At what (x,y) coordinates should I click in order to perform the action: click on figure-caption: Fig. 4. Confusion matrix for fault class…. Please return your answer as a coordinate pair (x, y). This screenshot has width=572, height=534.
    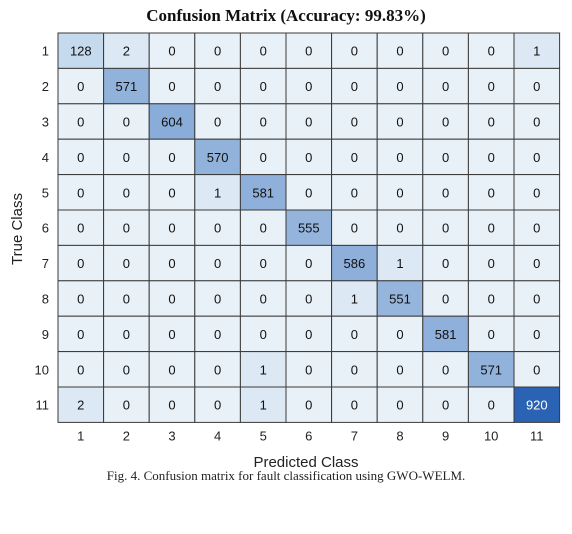
    Looking at the image, I should click on (286, 475).